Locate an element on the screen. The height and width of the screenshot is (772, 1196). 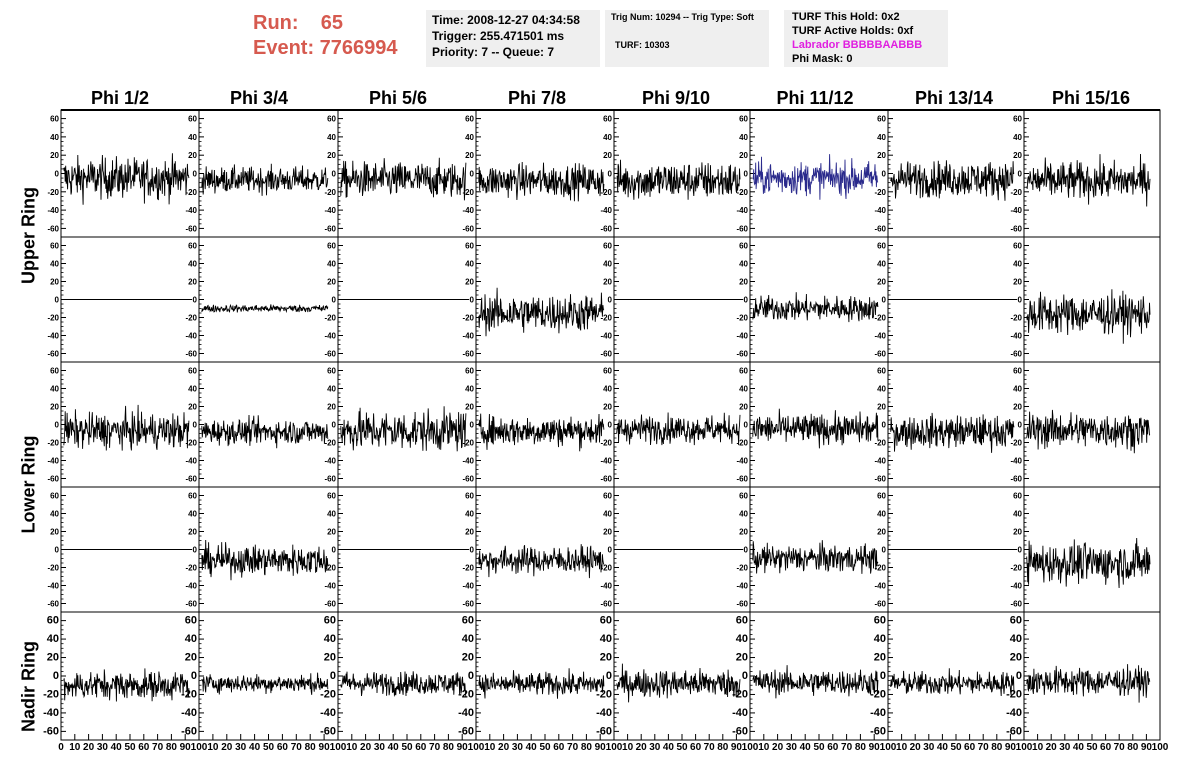
x-tick-label-c2-10: 100 is located at coordinates (476, 747).